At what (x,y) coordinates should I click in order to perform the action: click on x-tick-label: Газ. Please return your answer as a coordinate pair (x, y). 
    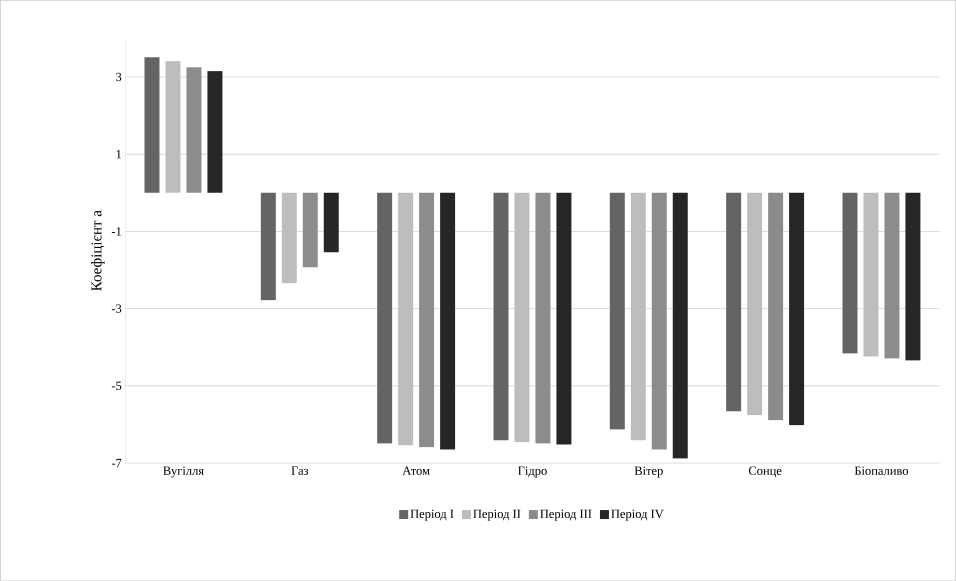
    Looking at the image, I should click on (299, 470).